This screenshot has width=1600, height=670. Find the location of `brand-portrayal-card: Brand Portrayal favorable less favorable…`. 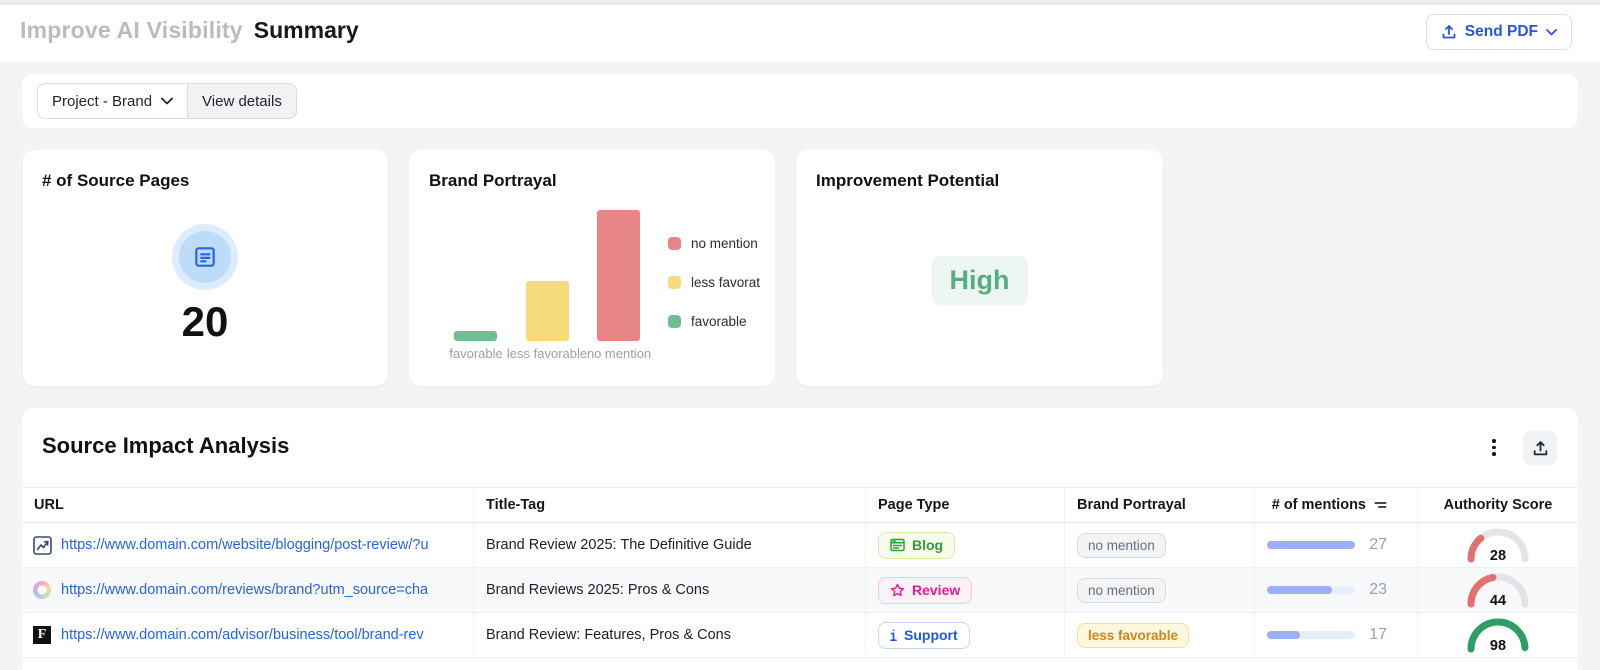

brand-portrayal-card: Brand Portrayal favorable less favorable… is located at coordinates (592, 268).